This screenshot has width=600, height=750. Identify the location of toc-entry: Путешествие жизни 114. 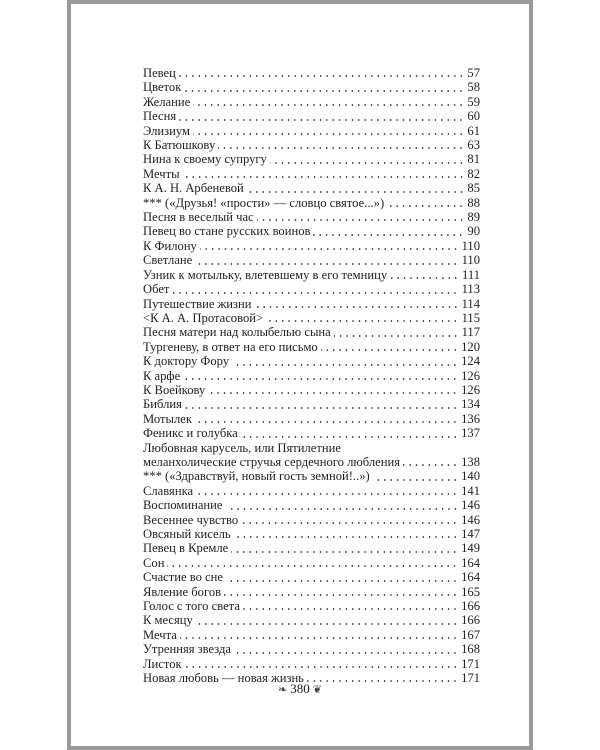
(311, 304).